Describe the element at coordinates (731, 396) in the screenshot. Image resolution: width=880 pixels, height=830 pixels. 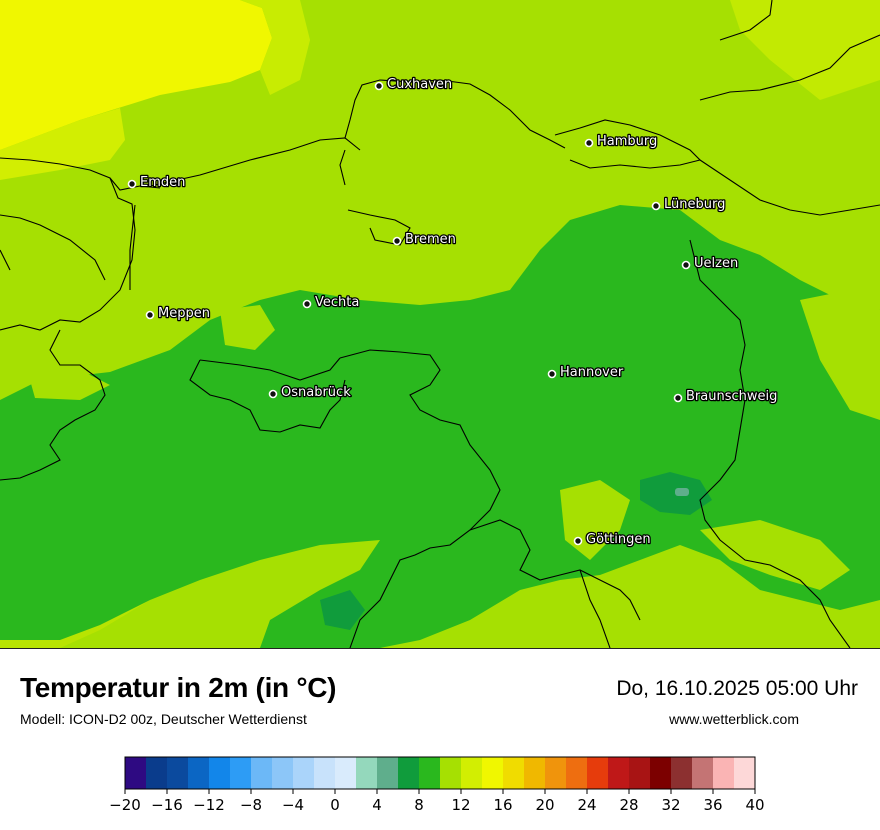
I see `city-label: Braunschweig` at that location.